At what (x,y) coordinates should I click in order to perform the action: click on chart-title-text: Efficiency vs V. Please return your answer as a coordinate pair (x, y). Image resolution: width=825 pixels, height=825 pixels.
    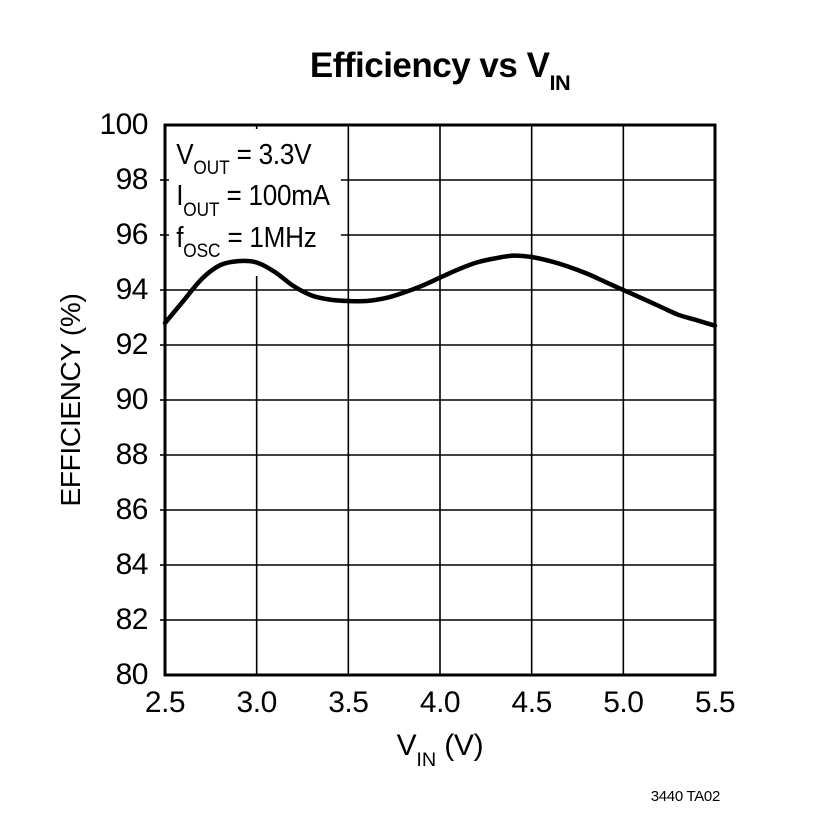
    Looking at the image, I should click on (429, 65).